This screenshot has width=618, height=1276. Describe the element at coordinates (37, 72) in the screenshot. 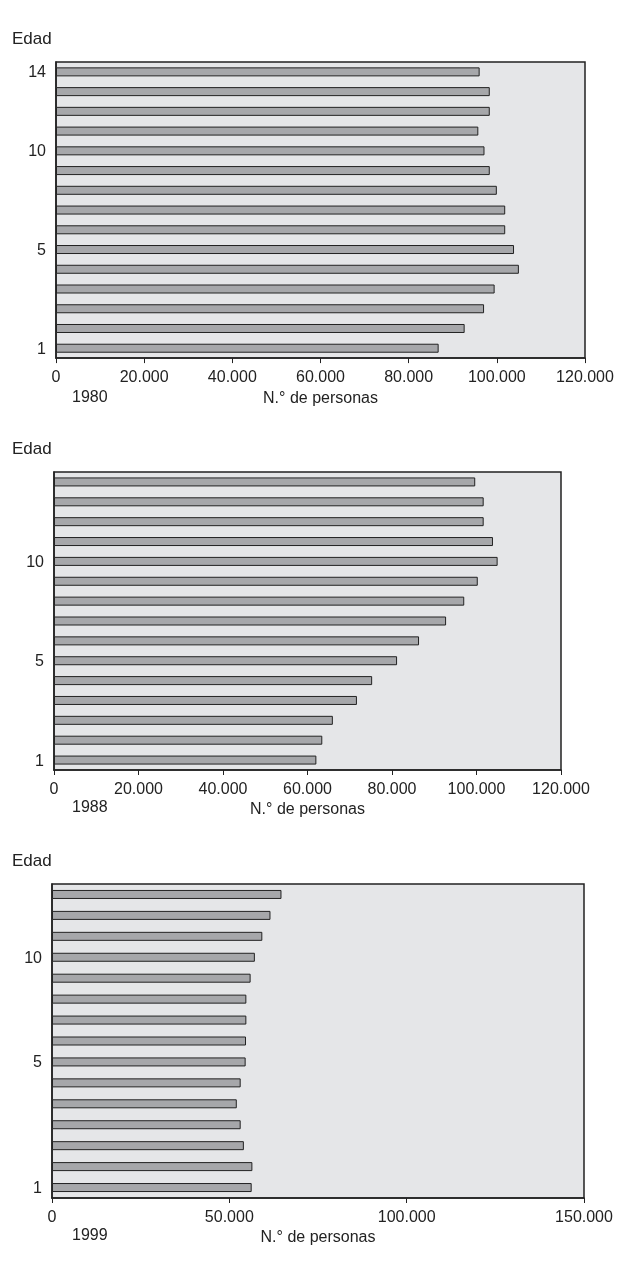

I see `y-tick-label: 14` at that location.